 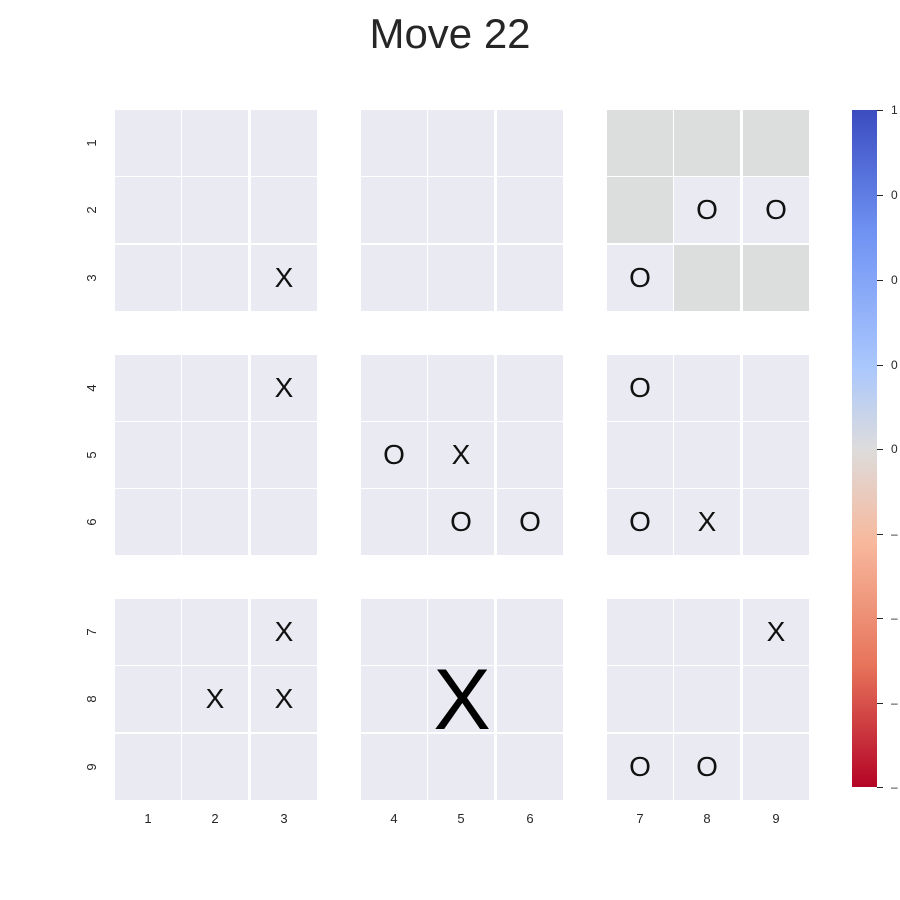 I want to click on cell-r1-c2, so click(x=215, y=143).